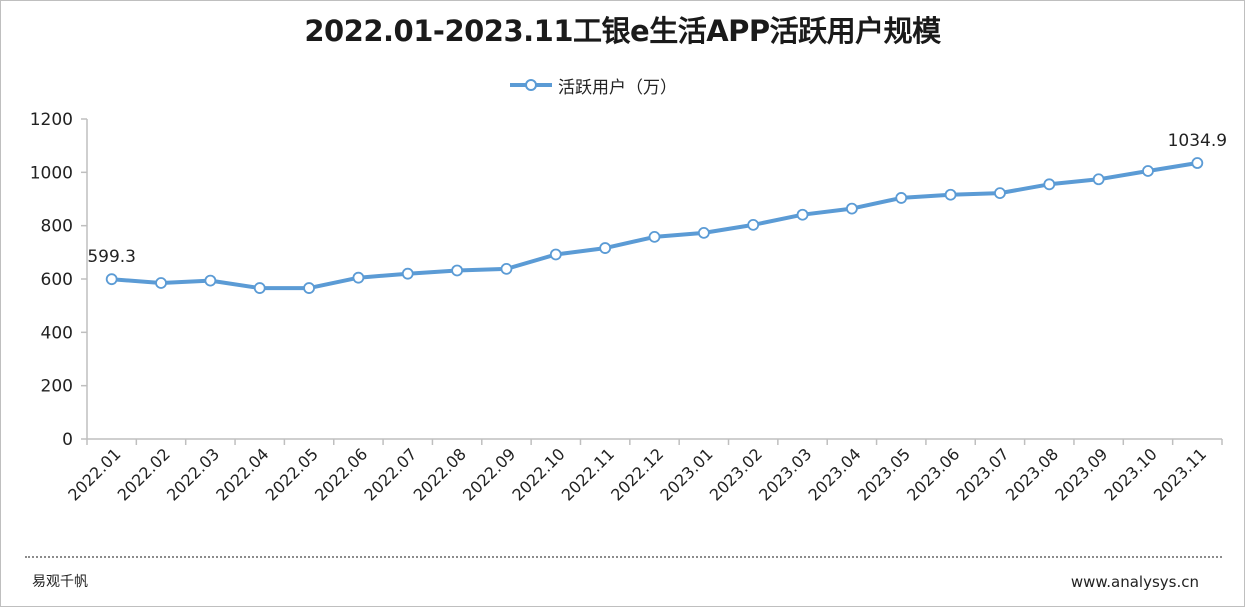  I want to click on x-tick-label: 2023.09, so click(1081, 474).